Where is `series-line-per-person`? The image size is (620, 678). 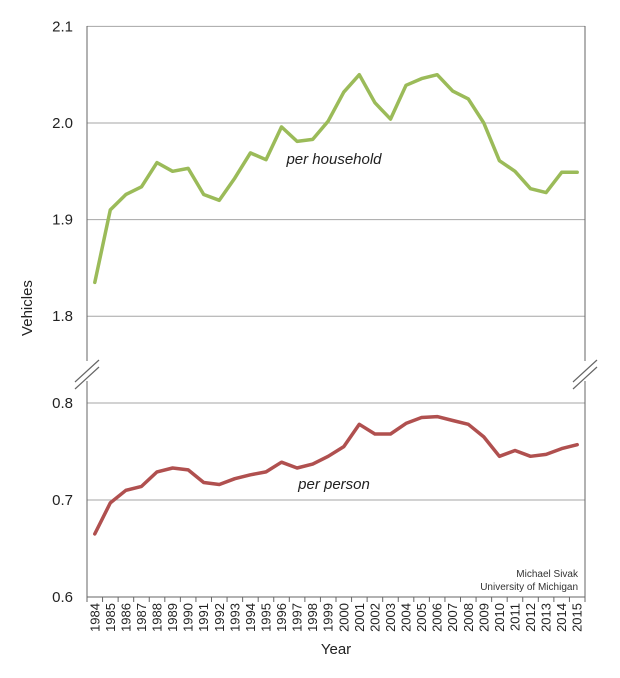
series-line-per-person is located at coordinates (336, 475).